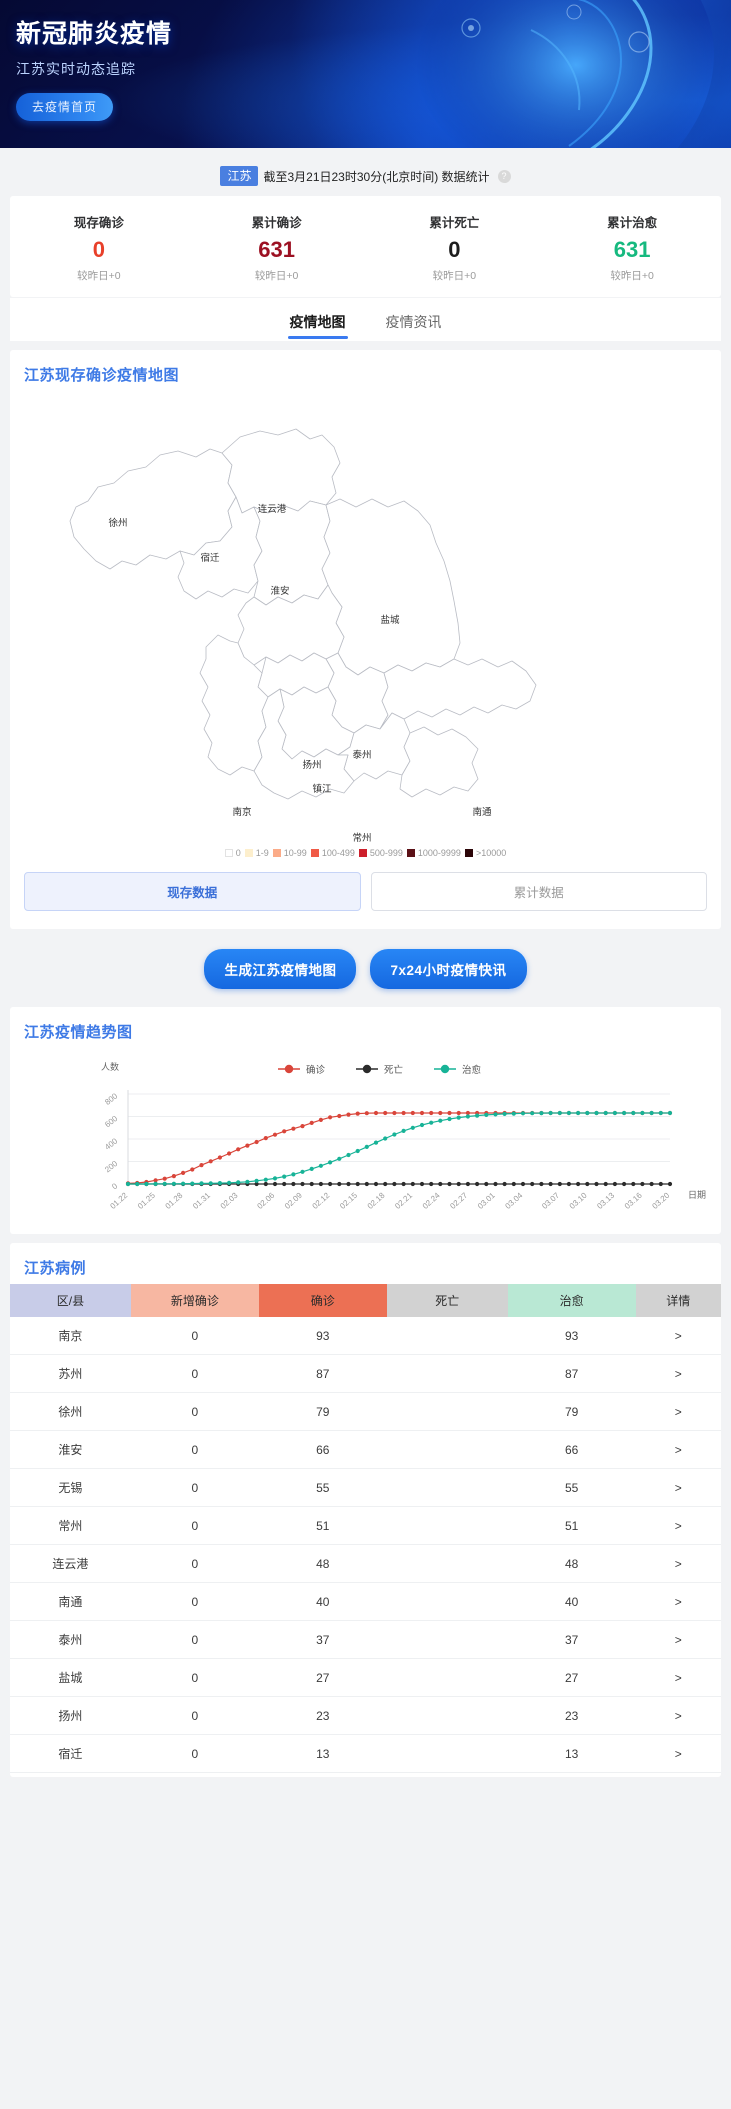 The height and width of the screenshot is (2109, 731). Describe the element at coordinates (322, 1526) in the screenshot. I see `cell-confirmed: 51` at that location.